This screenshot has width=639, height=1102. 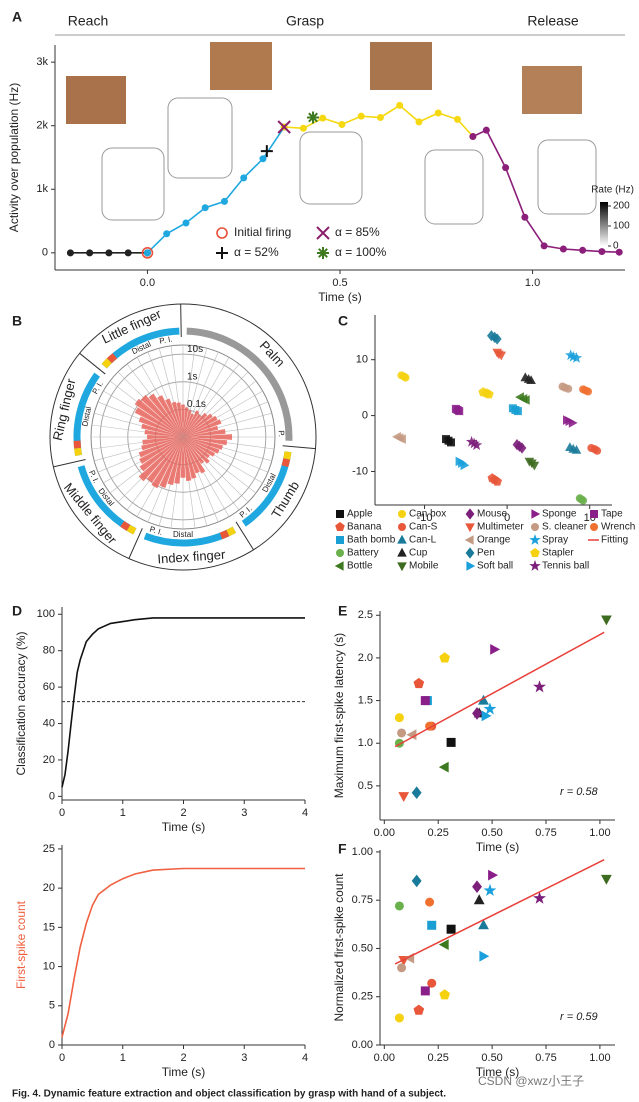 I want to click on legend-label: Apple, so click(x=360, y=514).